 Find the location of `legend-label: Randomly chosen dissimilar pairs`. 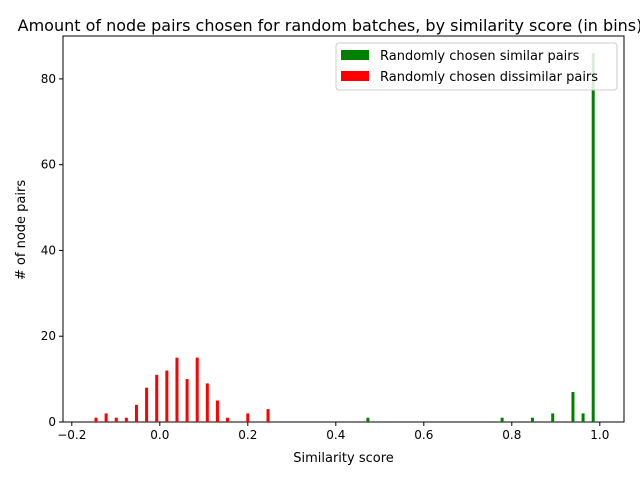

legend-label: Randomly chosen dissimilar pairs is located at coordinates (489, 77).